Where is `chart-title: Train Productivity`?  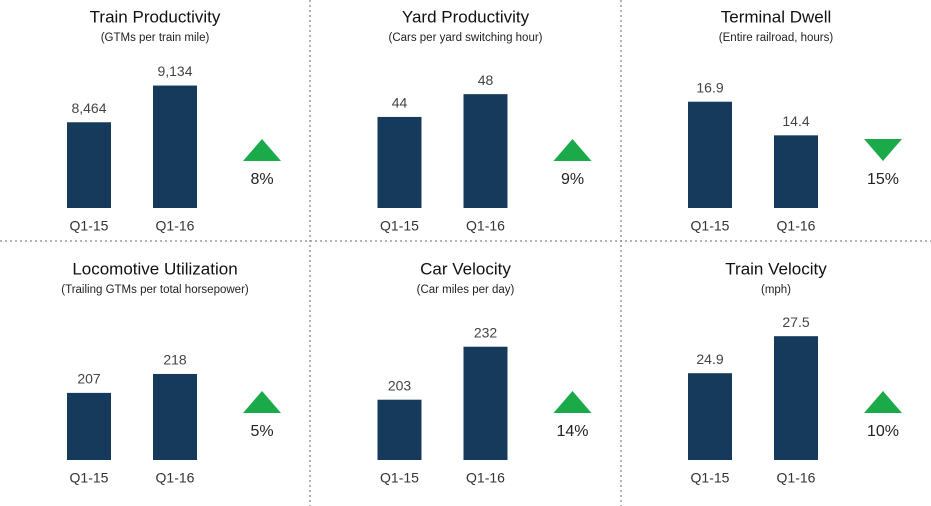
chart-title: Train Productivity is located at coordinates (155, 16).